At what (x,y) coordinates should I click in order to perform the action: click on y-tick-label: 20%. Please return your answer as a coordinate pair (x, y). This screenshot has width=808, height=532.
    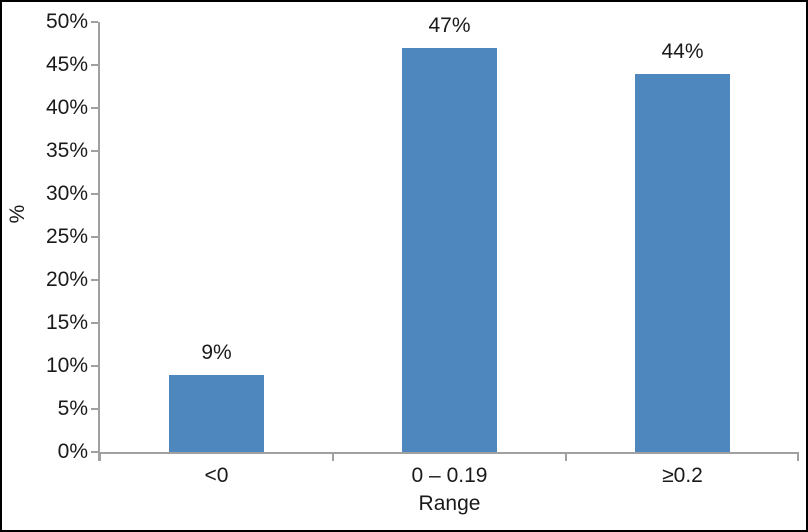
    Looking at the image, I should click on (66, 279).